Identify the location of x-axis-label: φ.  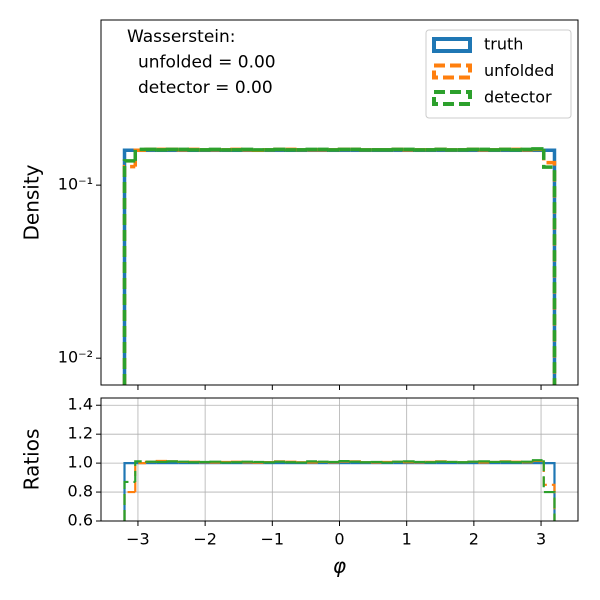
(339, 566).